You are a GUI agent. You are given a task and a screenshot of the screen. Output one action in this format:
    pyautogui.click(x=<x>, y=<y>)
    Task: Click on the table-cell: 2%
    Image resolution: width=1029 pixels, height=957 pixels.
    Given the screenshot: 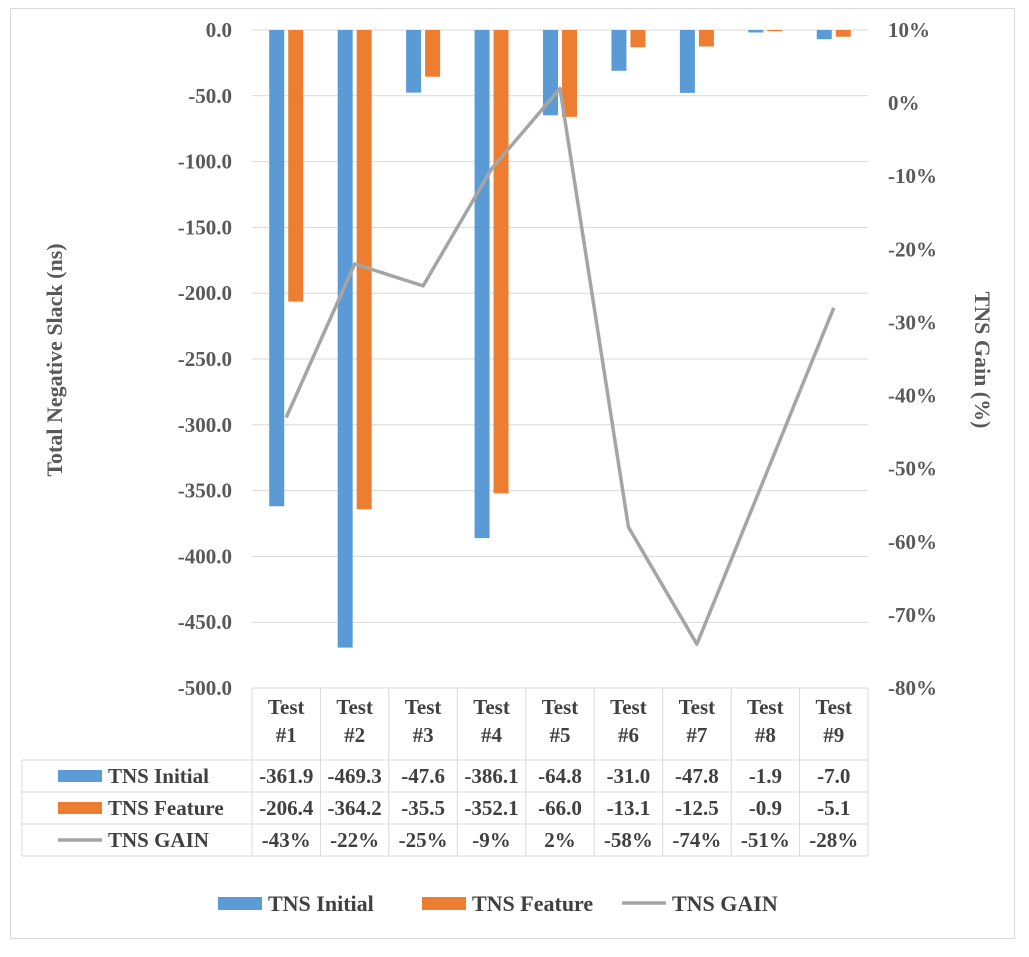 What is the action you would take?
    pyautogui.click(x=560, y=840)
    